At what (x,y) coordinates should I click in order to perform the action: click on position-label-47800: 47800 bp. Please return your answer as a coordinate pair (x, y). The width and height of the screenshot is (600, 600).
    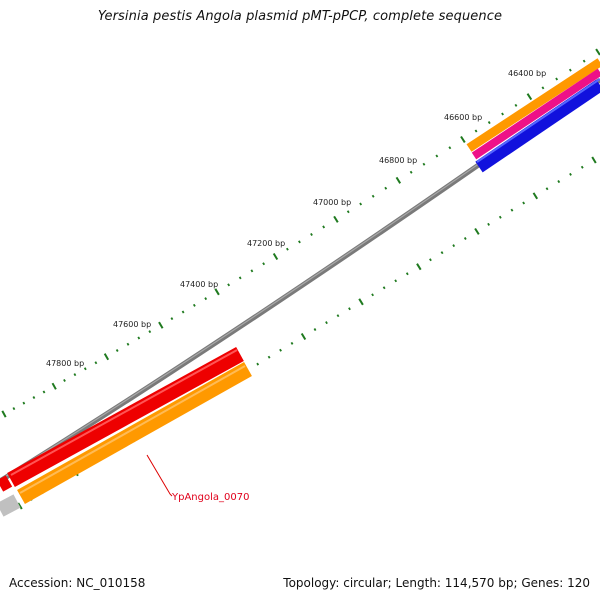
    Looking at the image, I should click on (65, 363).